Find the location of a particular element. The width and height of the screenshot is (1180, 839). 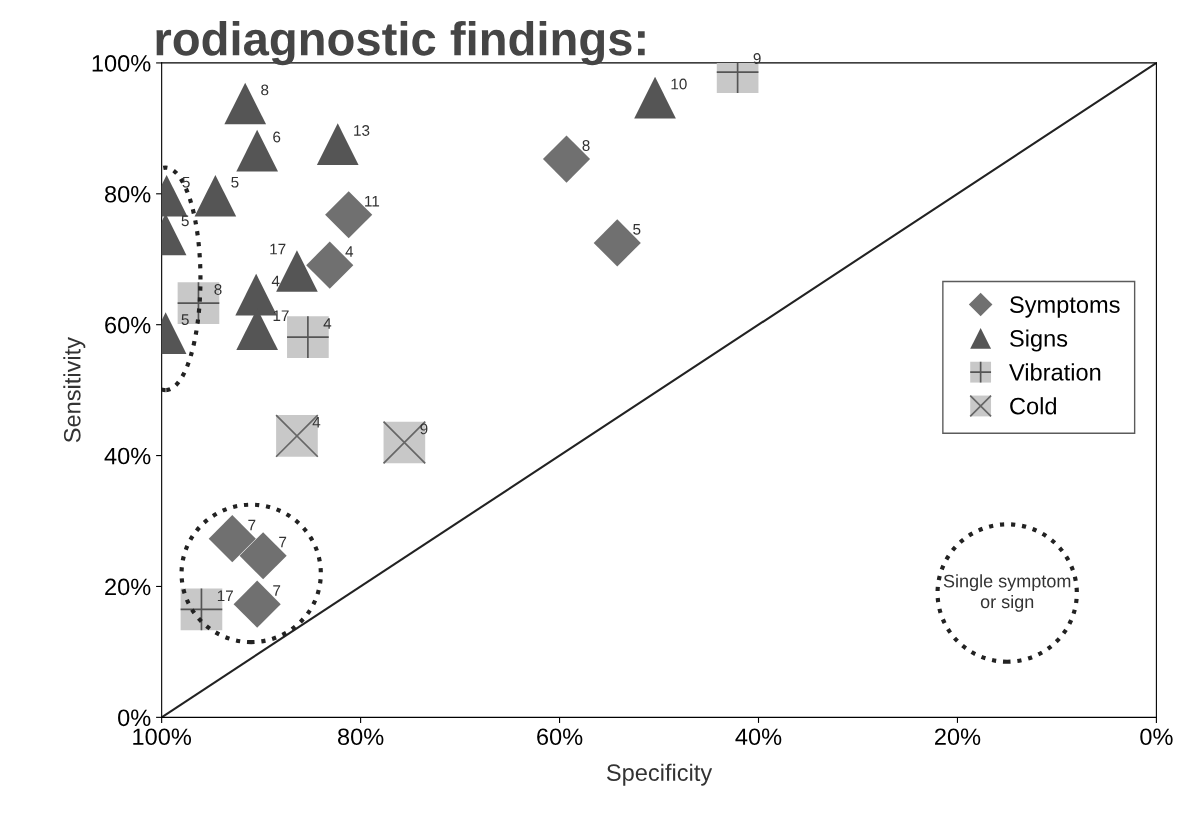

legend-label: Signs is located at coordinates (1039, 340).